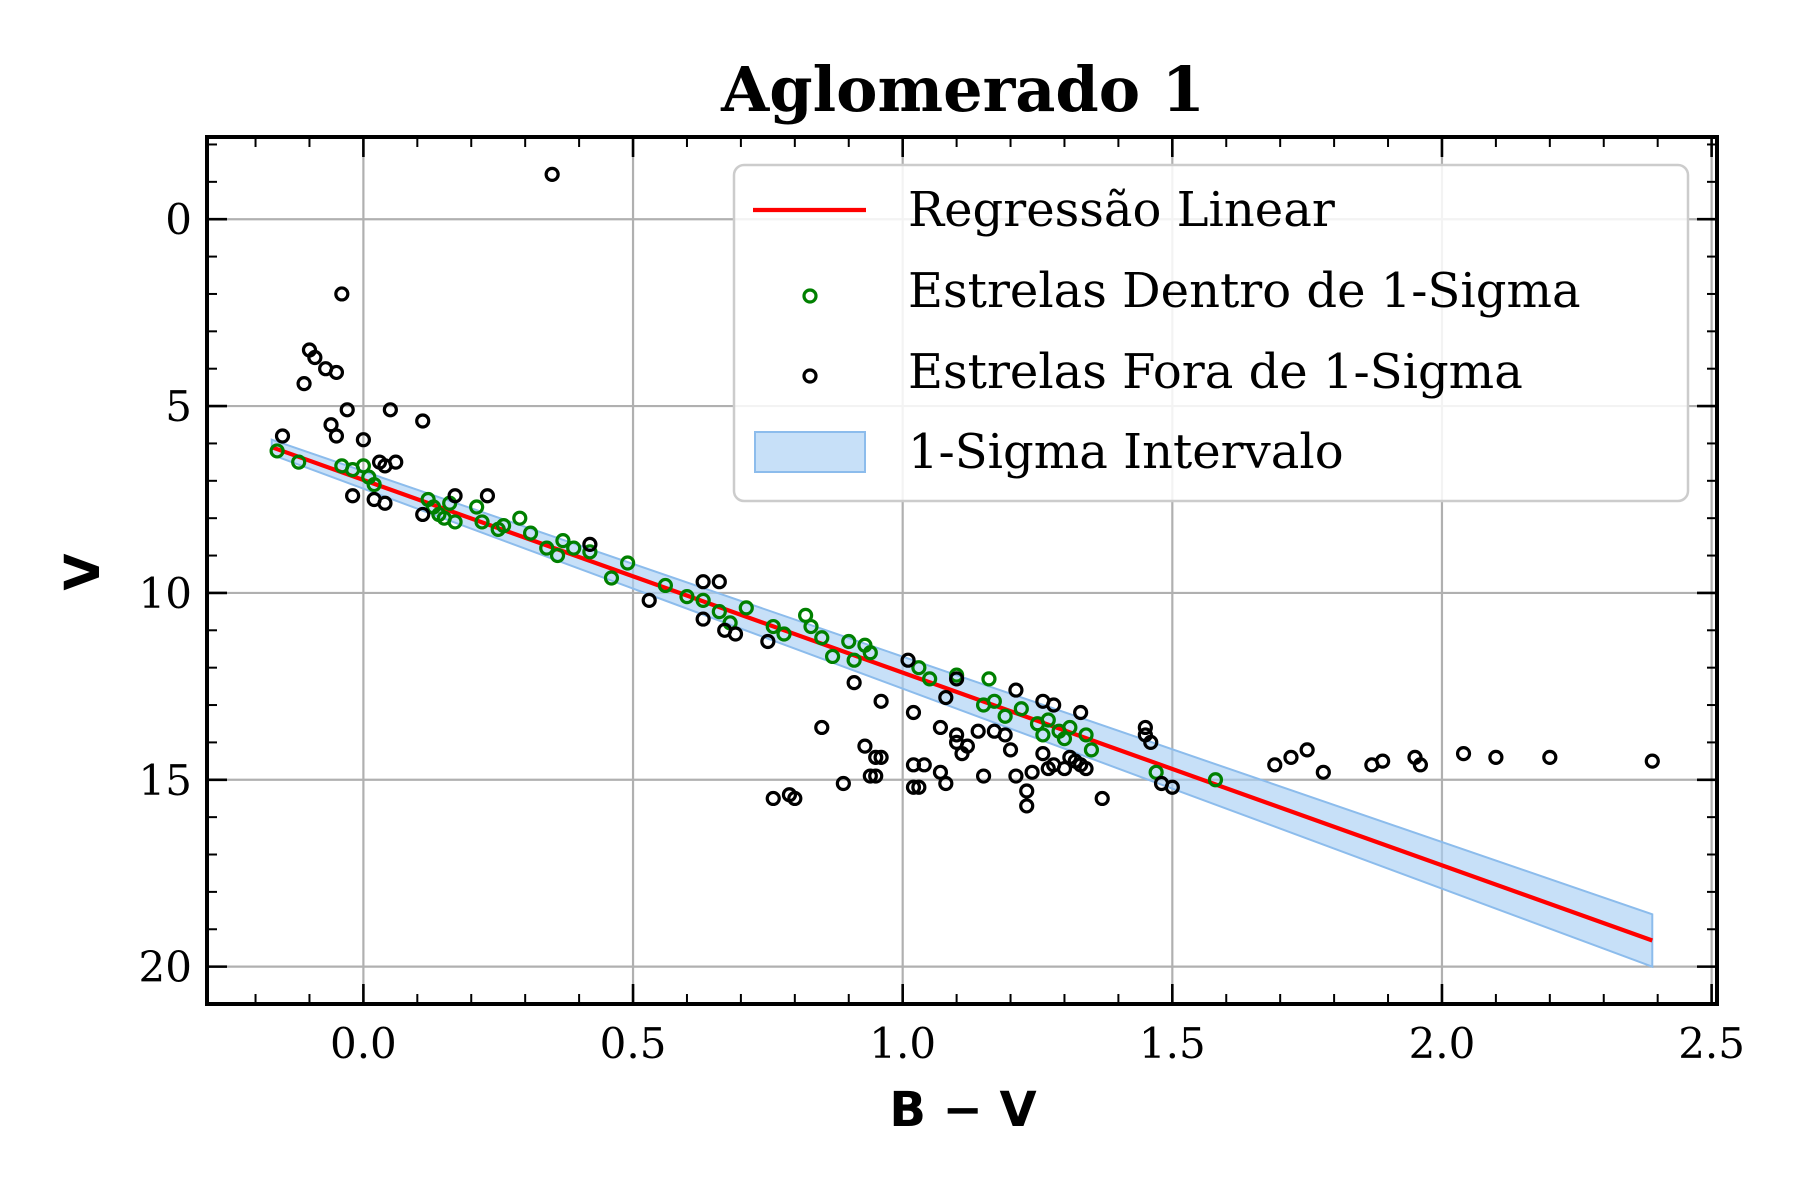  I want to click on y-tick-label-3: 15, so click(165, 780).